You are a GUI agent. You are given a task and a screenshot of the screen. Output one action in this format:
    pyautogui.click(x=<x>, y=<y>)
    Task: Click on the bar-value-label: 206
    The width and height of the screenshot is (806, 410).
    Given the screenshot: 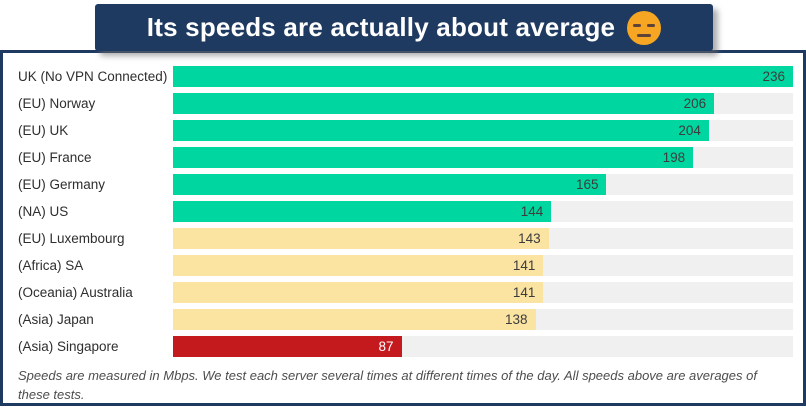 What is the action you would take?
    pyautogui.click(x=695, y=103)
    